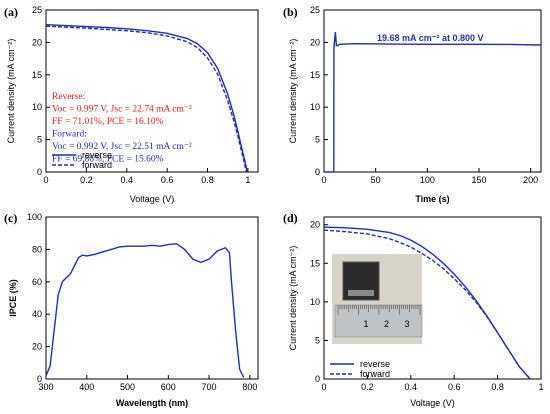  What do you see at coordinates (86, 387) in the screenshot?
I see `x-tick-label: 400` at bounding box center [86, 387].